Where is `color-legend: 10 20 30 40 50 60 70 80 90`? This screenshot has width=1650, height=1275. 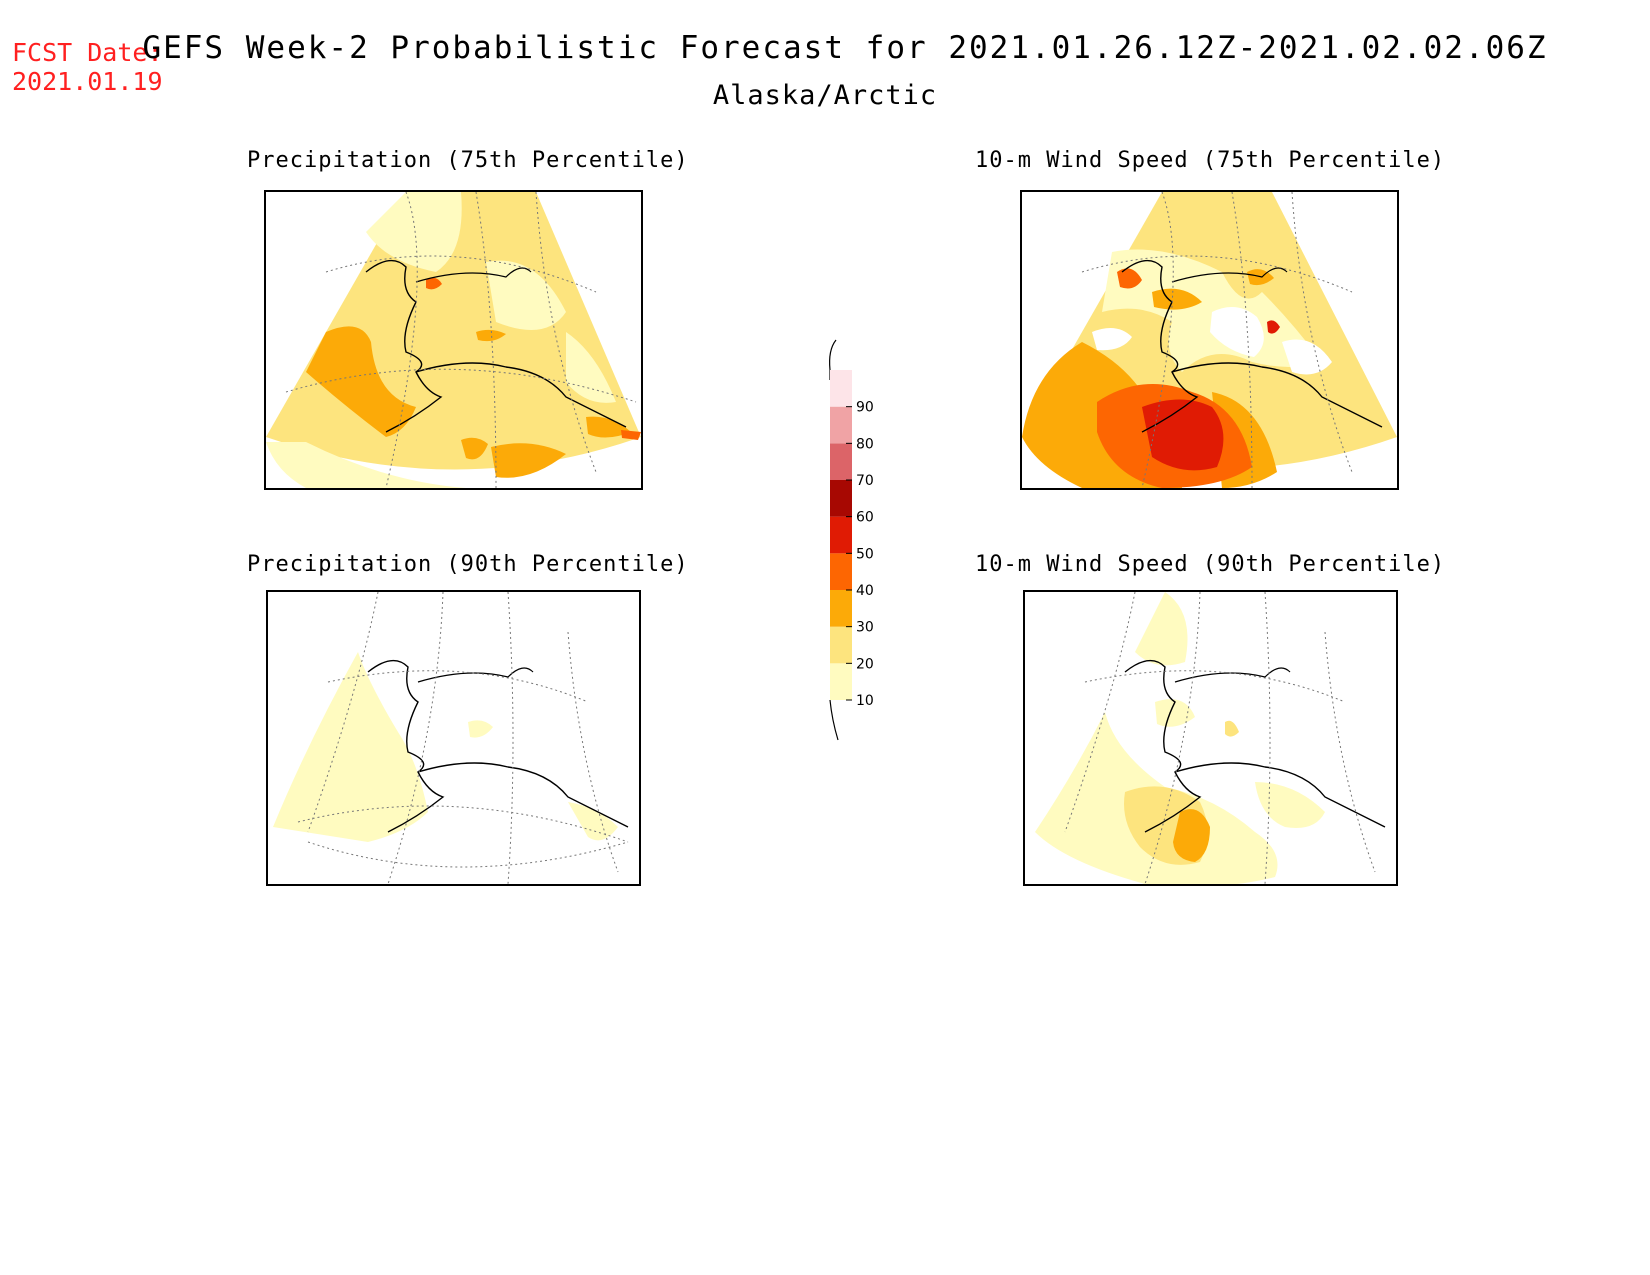 color-legend: 10 20 30 40 50 60 70 80 90 is located at coordinates (851, 540).